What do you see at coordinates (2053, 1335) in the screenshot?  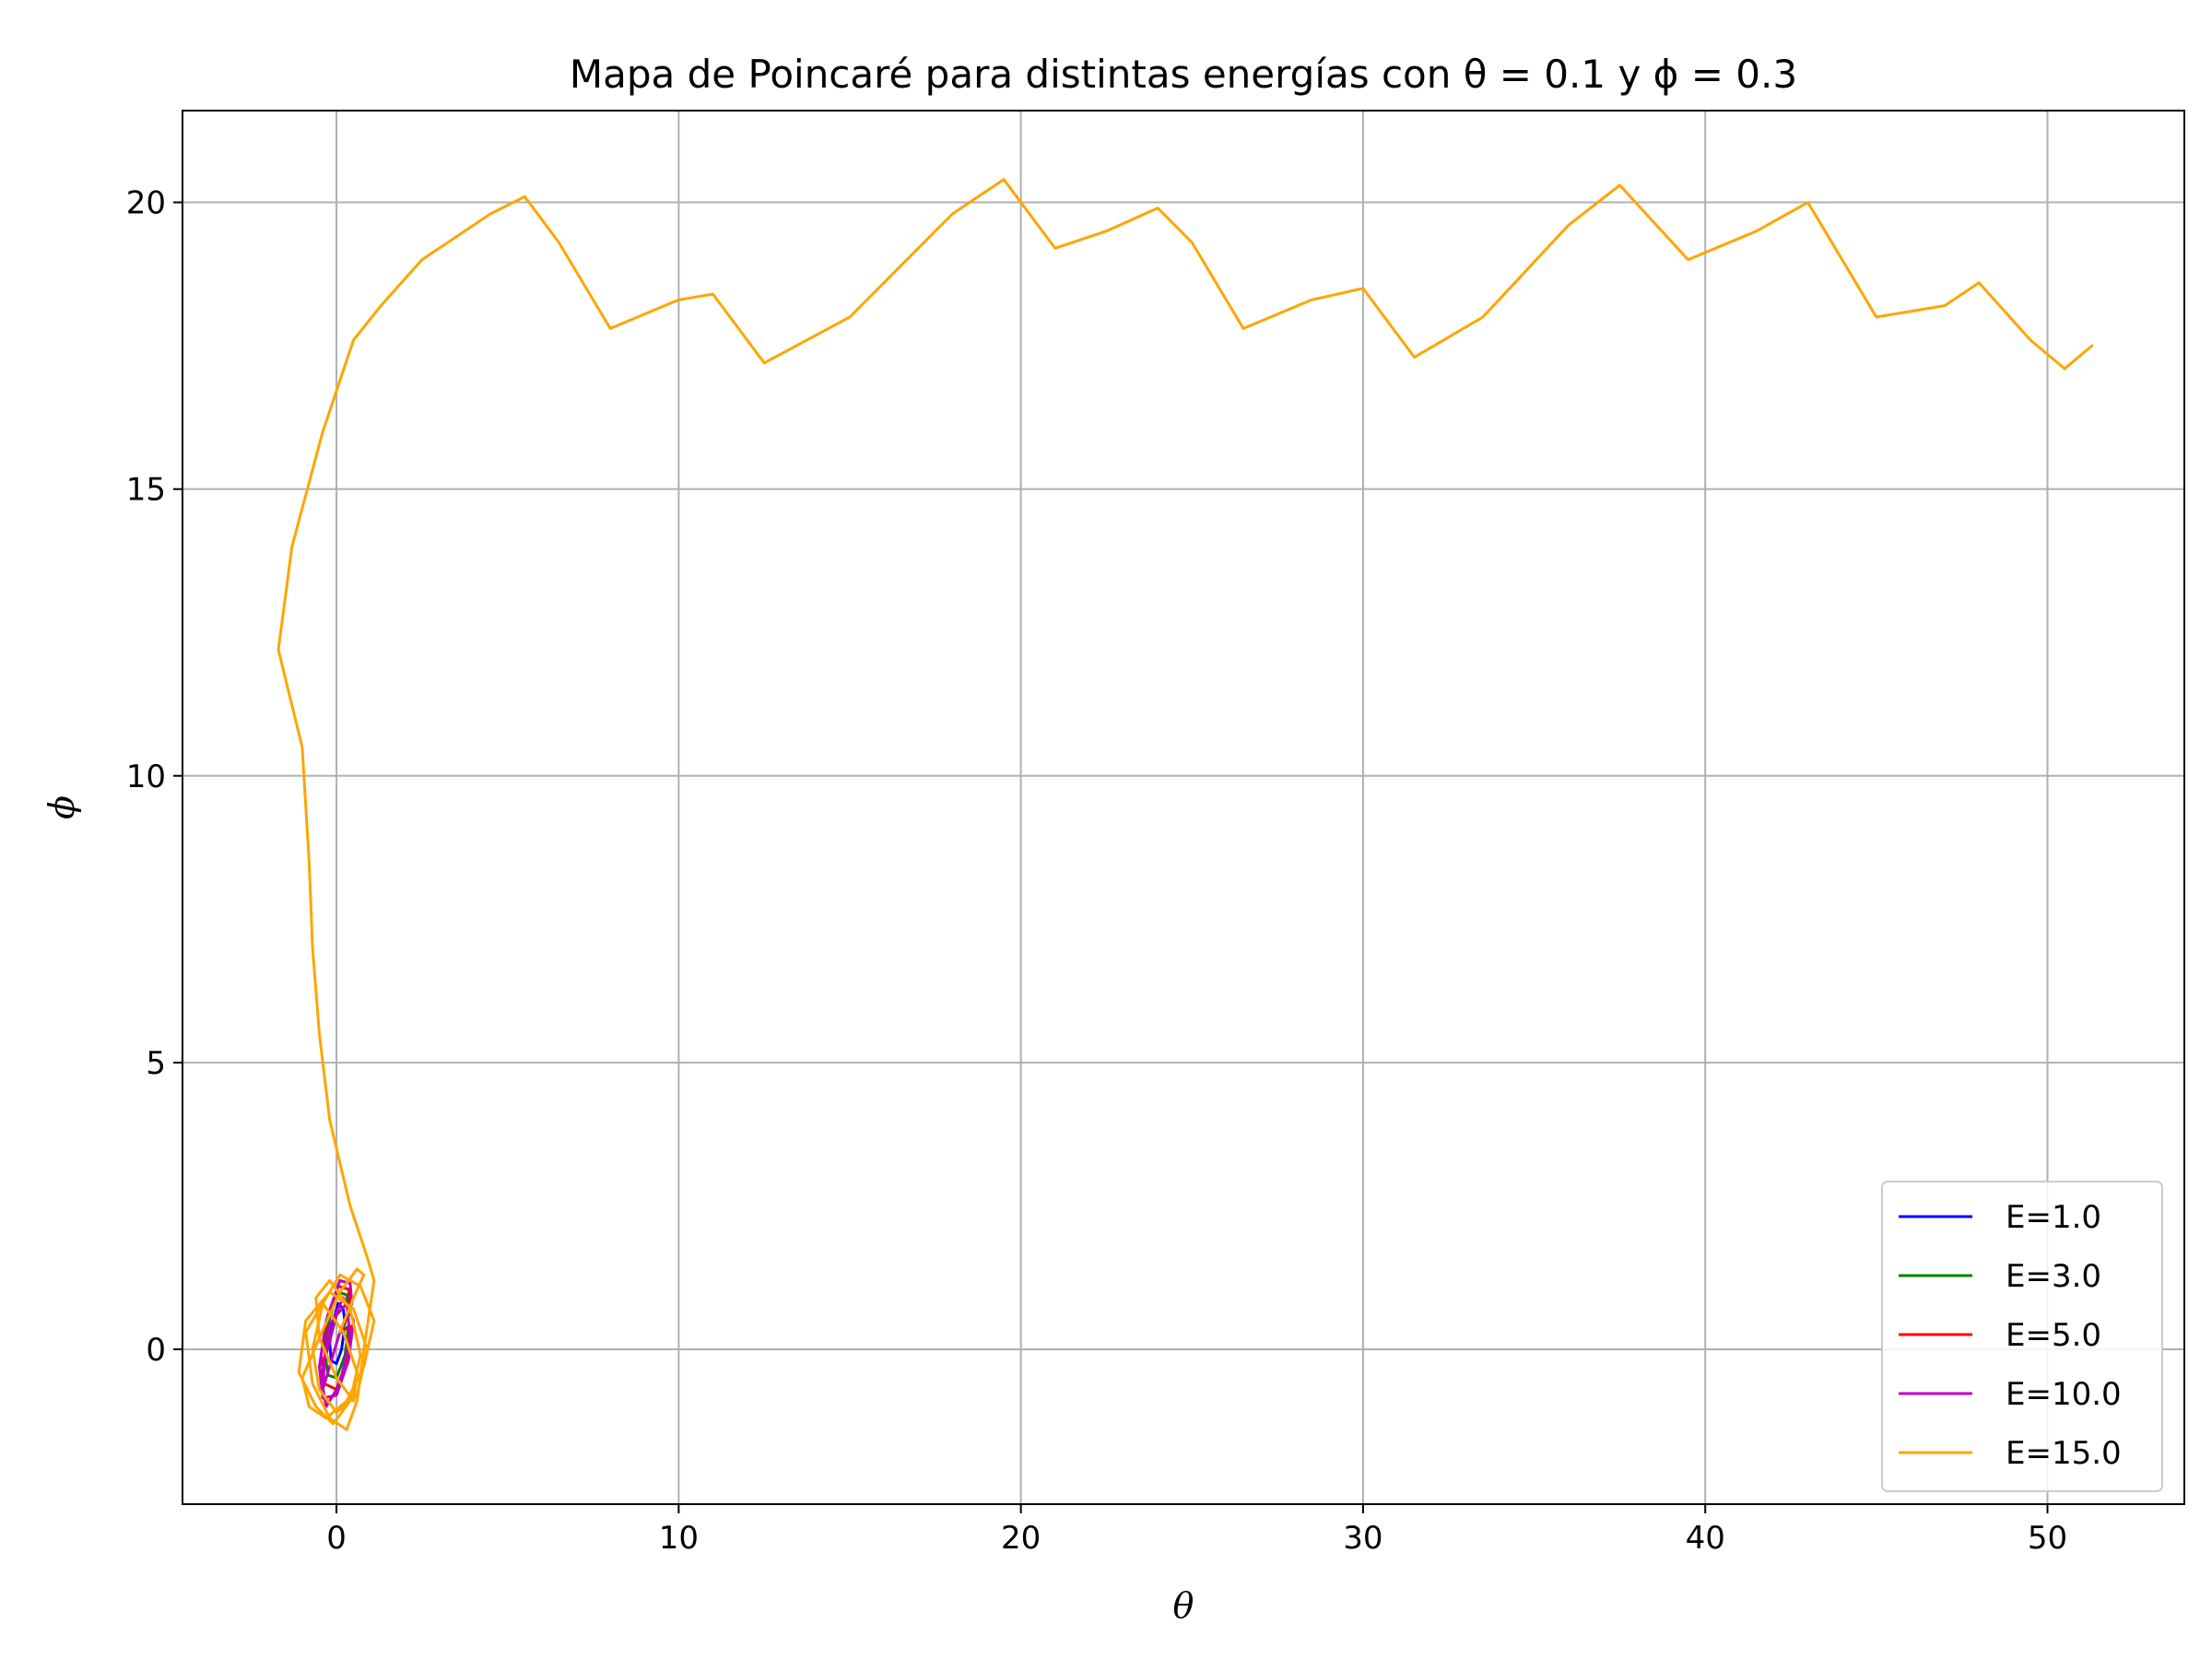 I see `legend-entry: E=5.0` at bounding box center [2053, 1335].